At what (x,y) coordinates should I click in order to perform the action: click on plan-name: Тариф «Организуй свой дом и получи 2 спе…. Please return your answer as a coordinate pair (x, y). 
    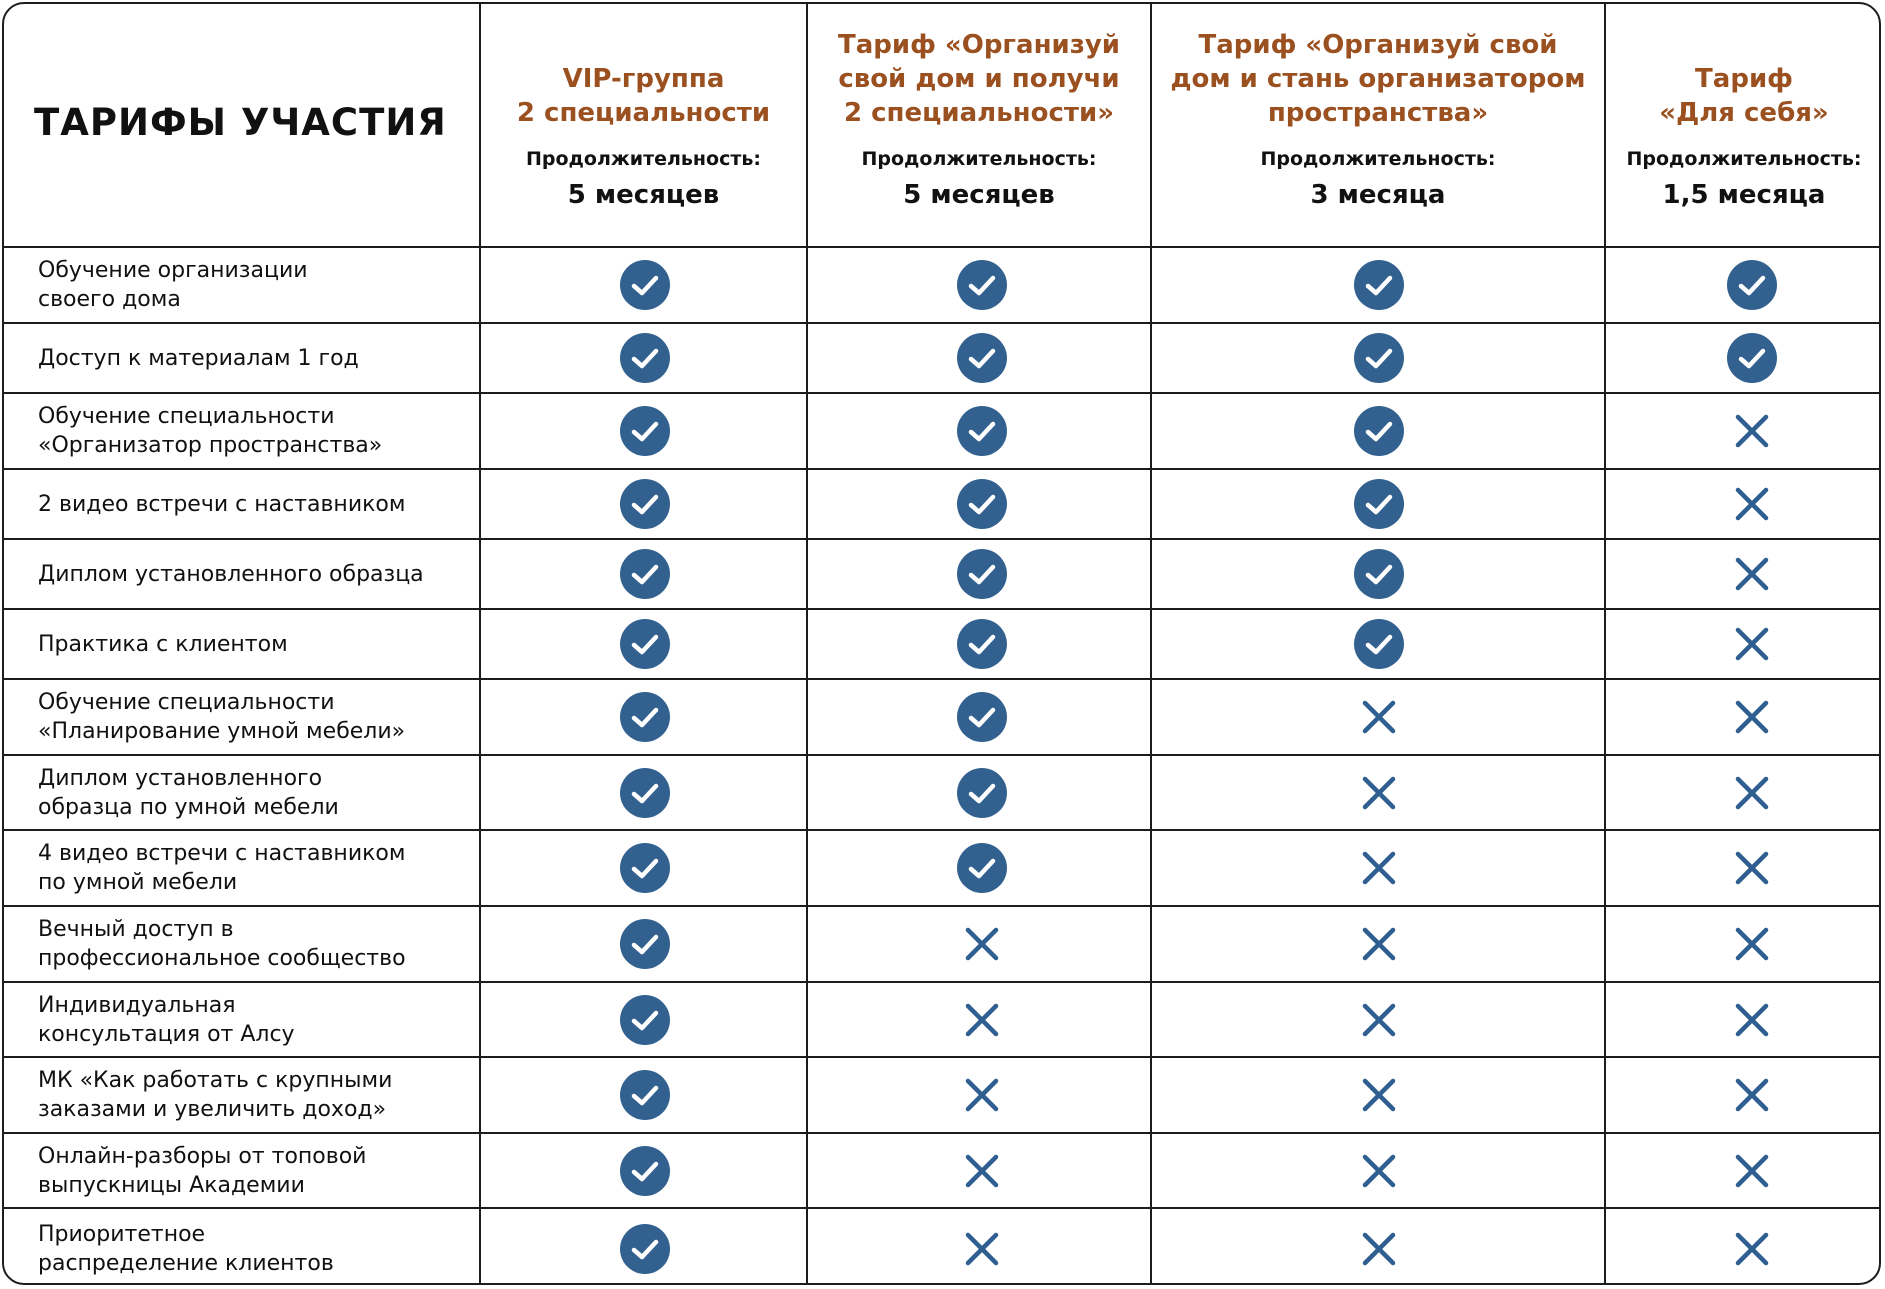
    Looking at the image, I should click on (979, 79).